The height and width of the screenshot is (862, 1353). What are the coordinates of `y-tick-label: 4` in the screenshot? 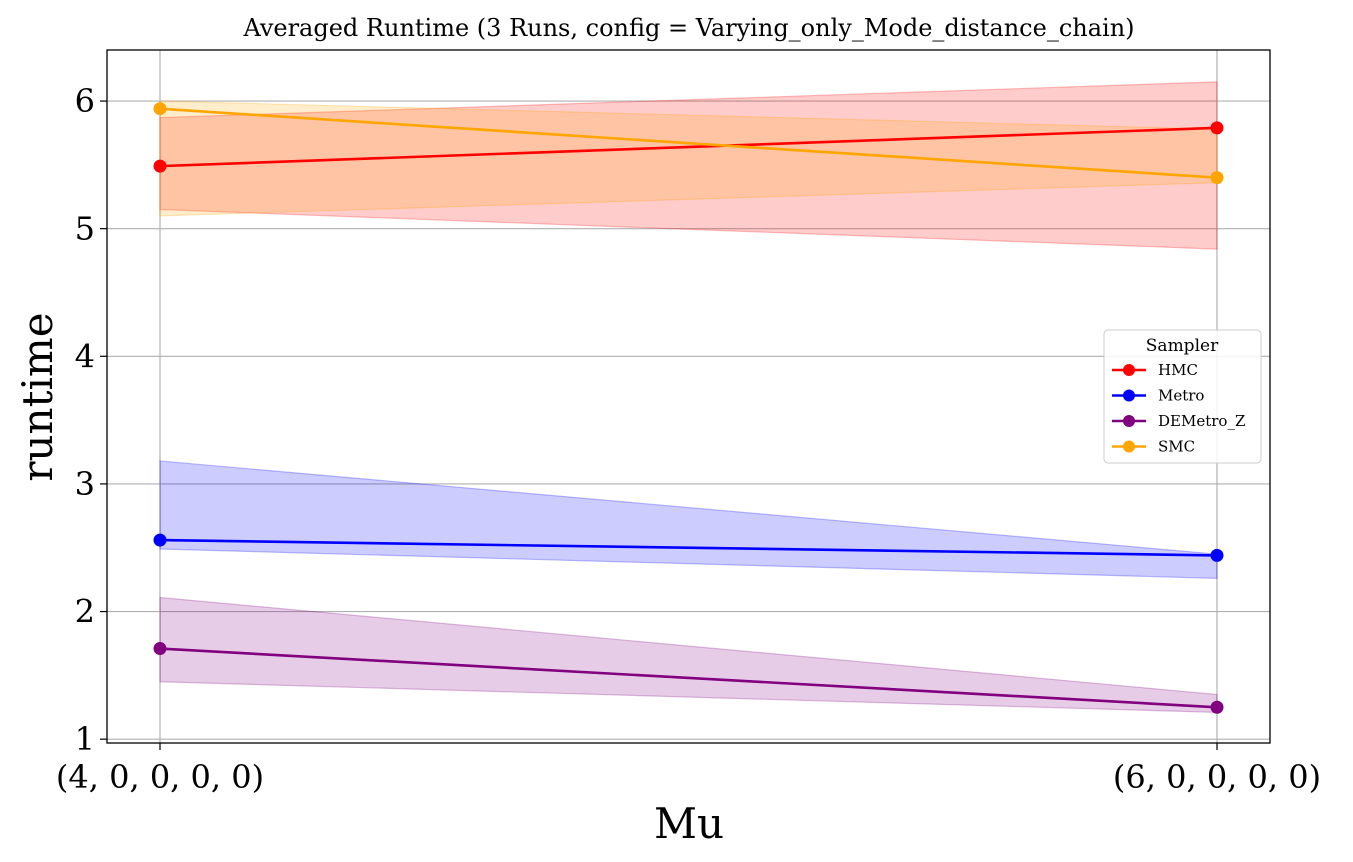 It's located at (85, 356).